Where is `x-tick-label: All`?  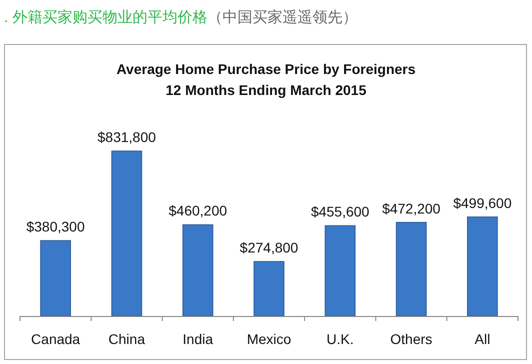 x-tick-label: All is located at coordinates (482, 339).